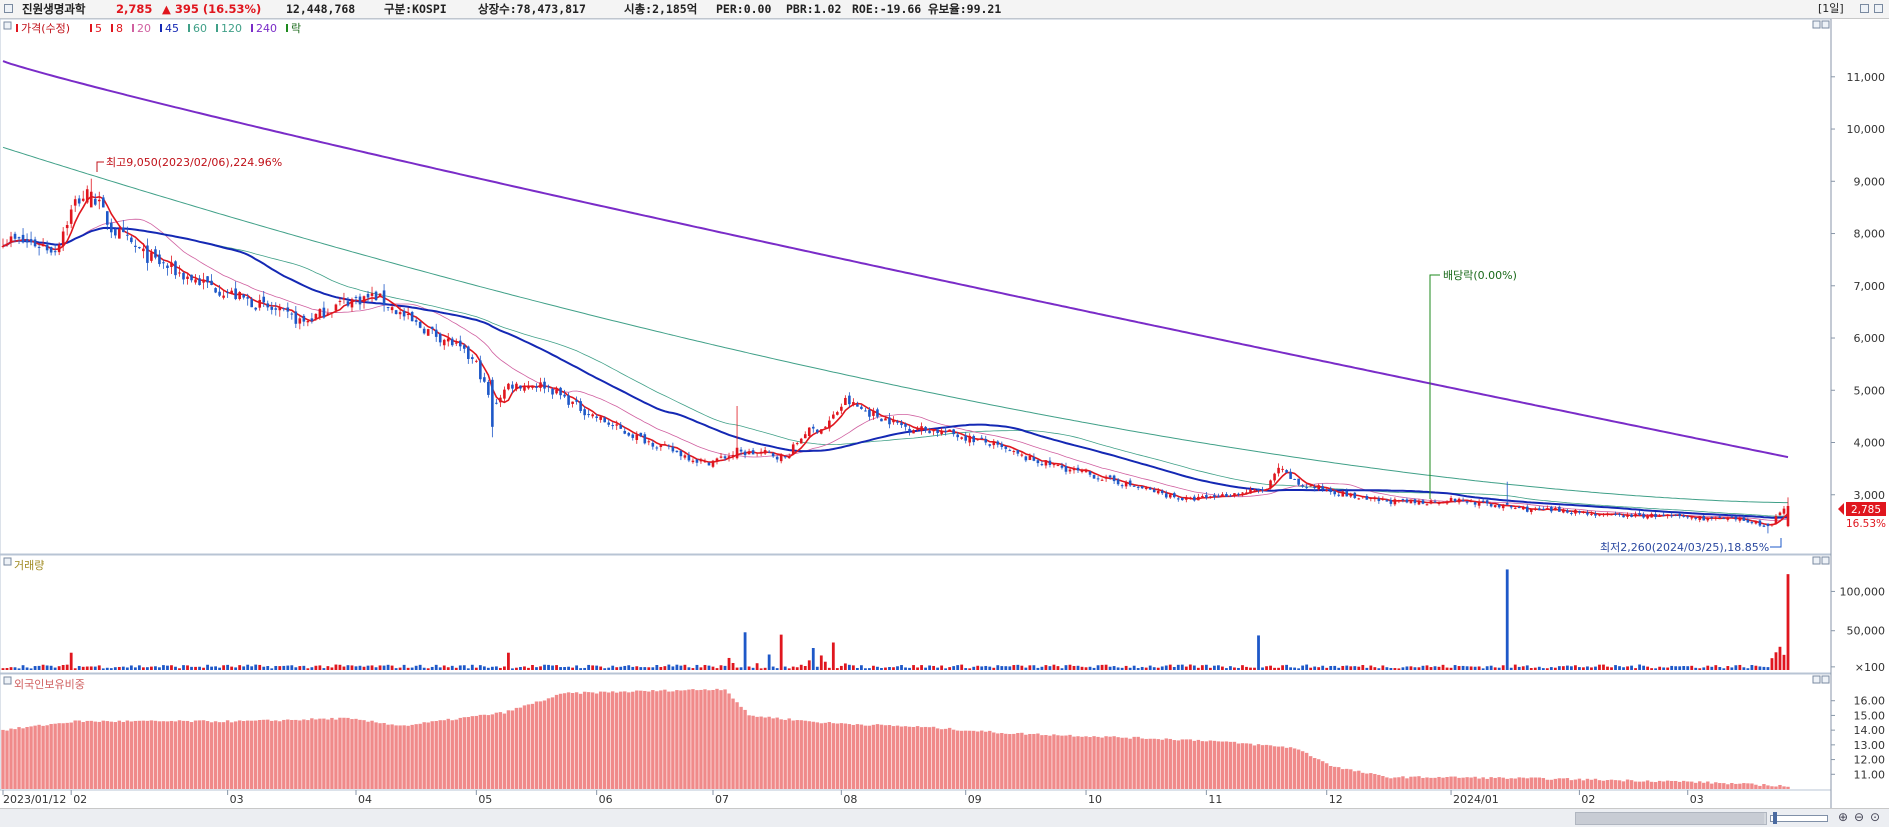 Image resolution: width=1889 pixels, height=827 pixels. What do you see at coordinates (1859, 817) in the screenshot?
I see `zoom-out-icon: ⊖` at bounding box center [1859, 817].